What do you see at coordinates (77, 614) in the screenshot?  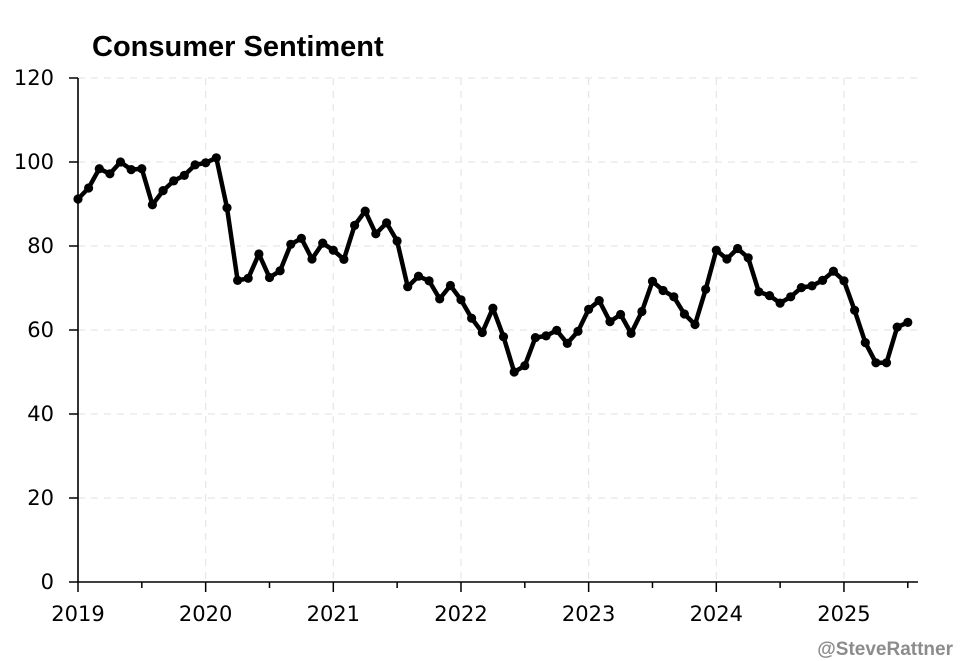 I see `x-tick-label: 2019` at bounding box center [77, 614].